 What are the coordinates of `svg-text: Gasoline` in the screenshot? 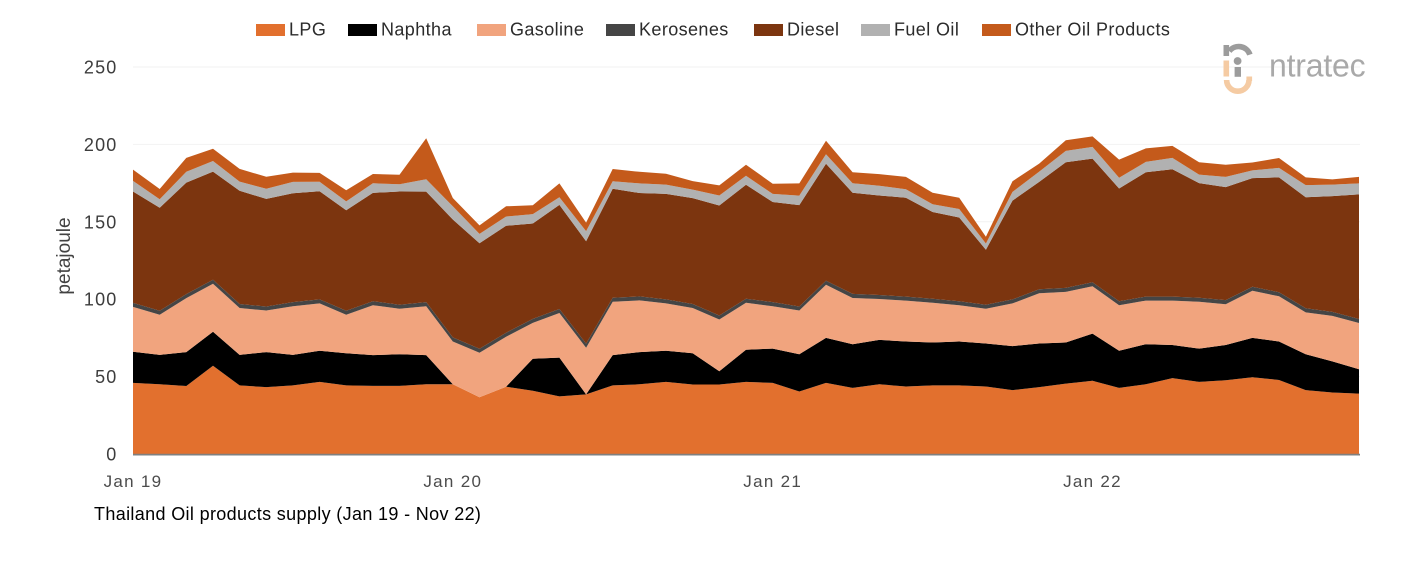 It's located at (547, 30).